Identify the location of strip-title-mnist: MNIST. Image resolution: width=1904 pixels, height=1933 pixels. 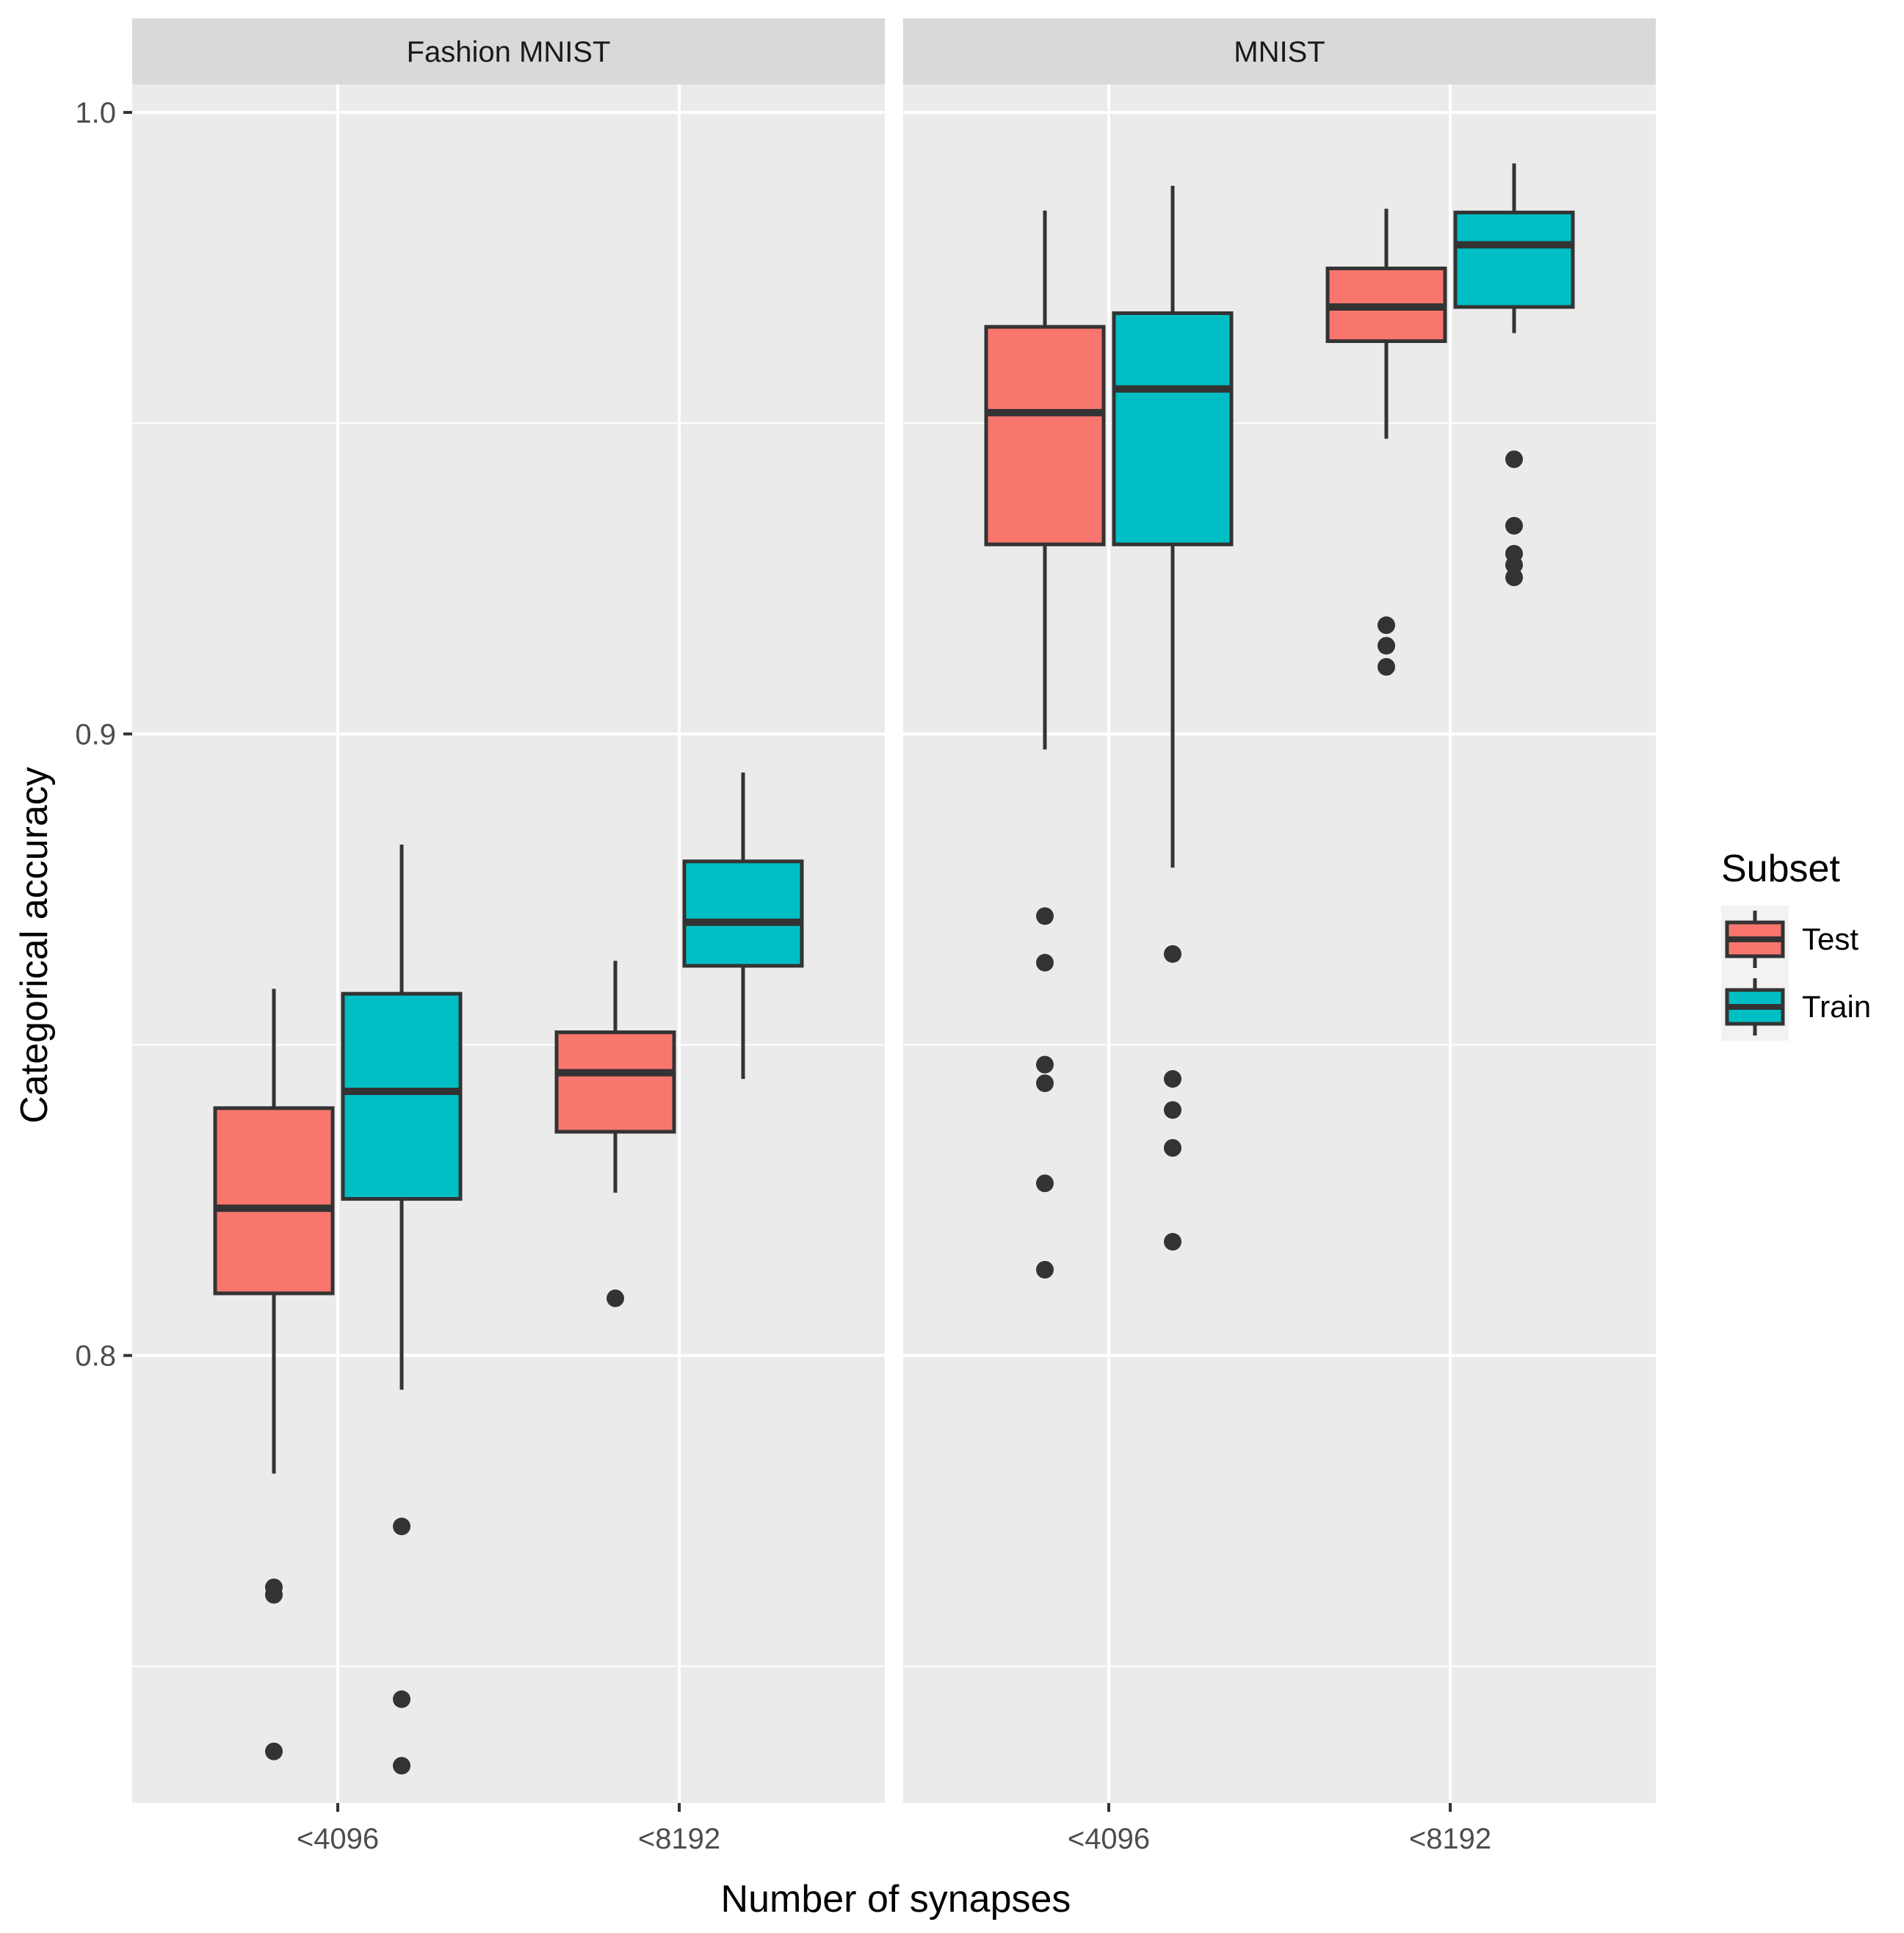
(1279, 52).